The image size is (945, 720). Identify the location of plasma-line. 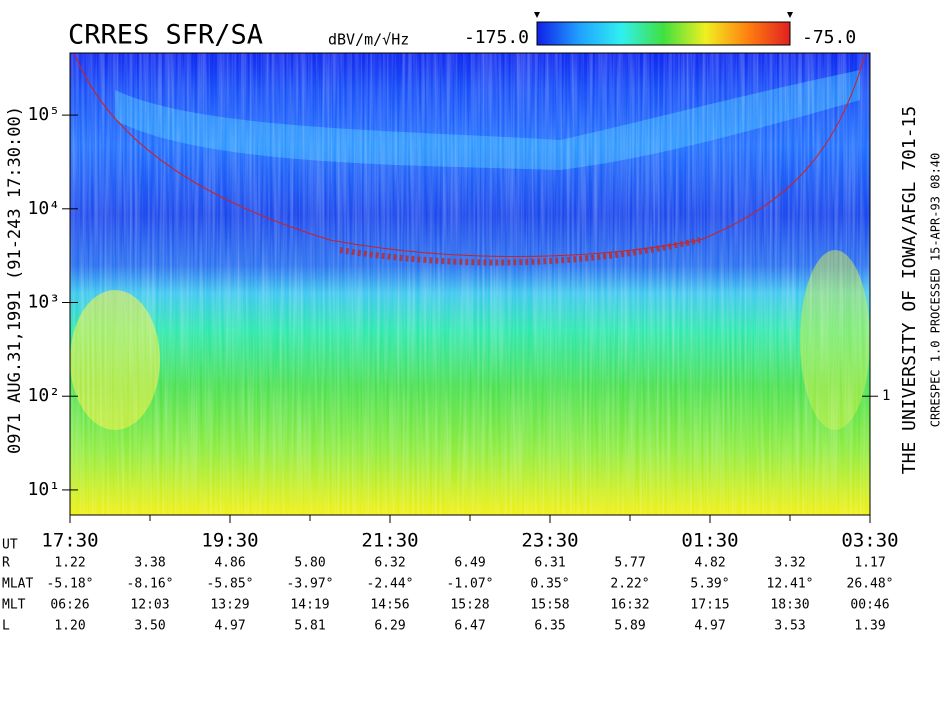
(520, 251).